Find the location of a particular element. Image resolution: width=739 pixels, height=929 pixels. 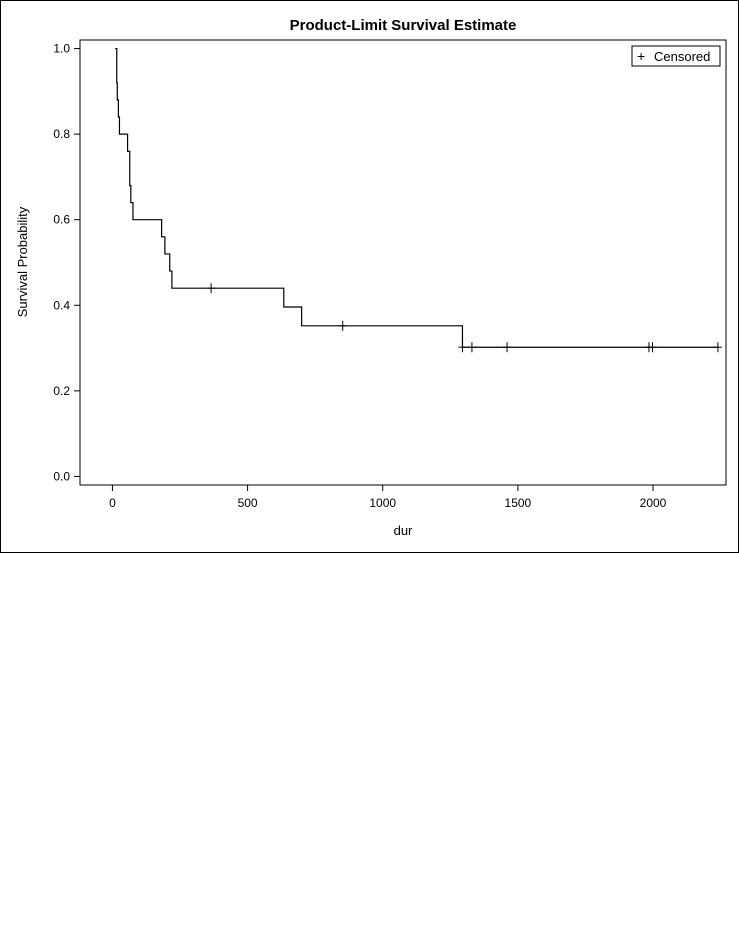

x-tick-label: 1500 is located at coordinates (518, 503).